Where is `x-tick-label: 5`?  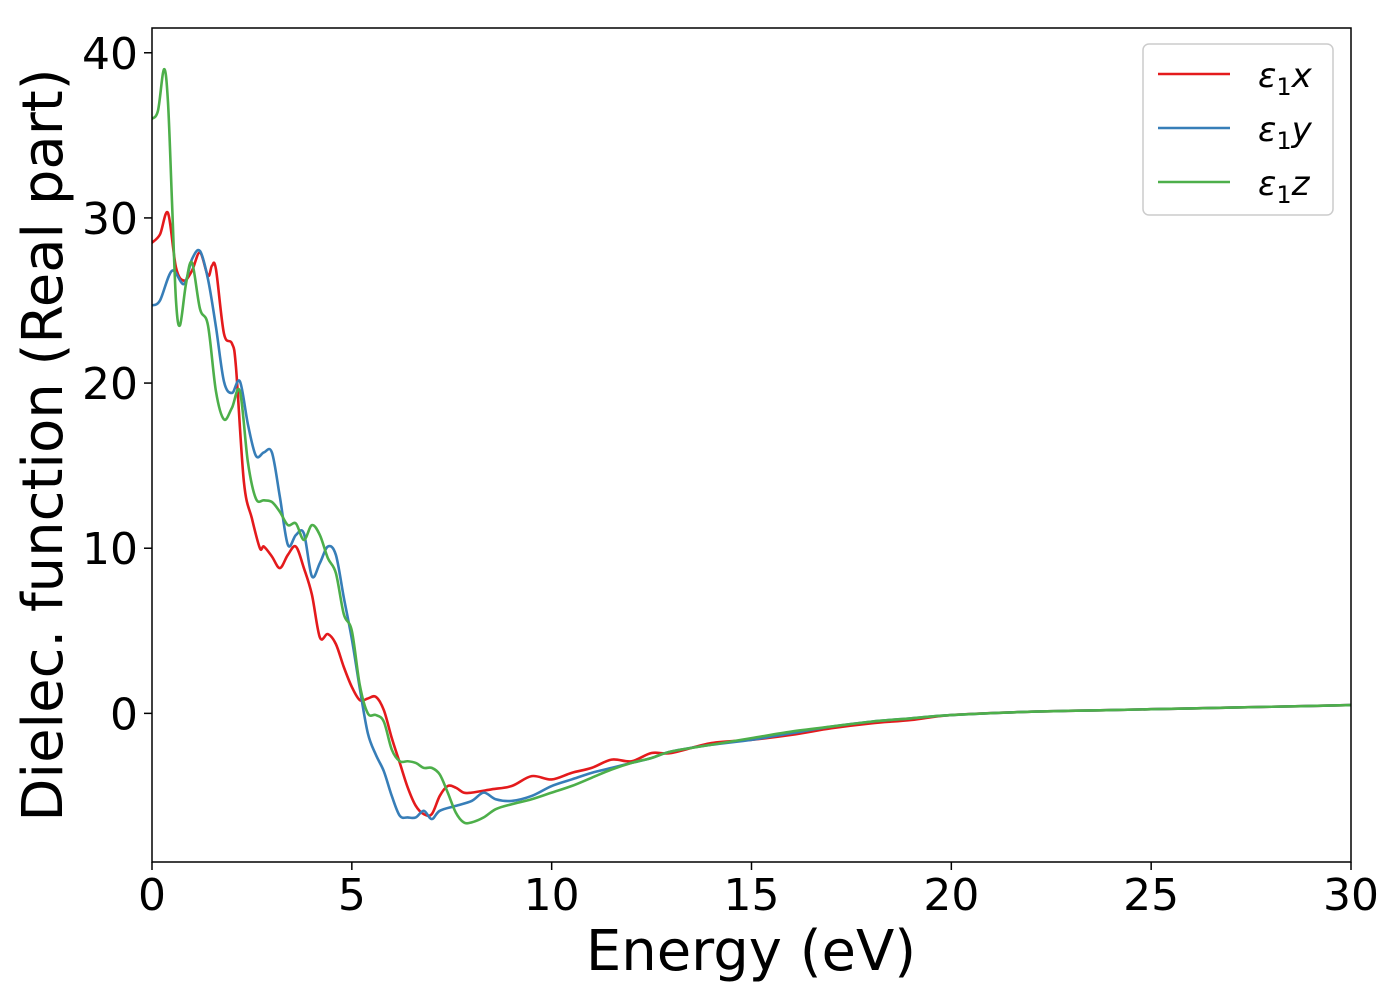 x-tick-label: 5 is located at coordinates (352, 895).